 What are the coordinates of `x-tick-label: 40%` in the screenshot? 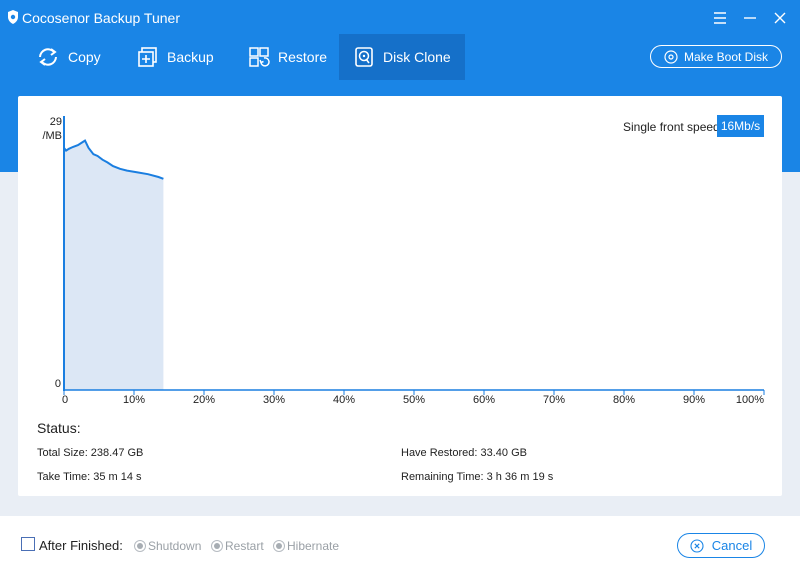 It's located at (344, 400).